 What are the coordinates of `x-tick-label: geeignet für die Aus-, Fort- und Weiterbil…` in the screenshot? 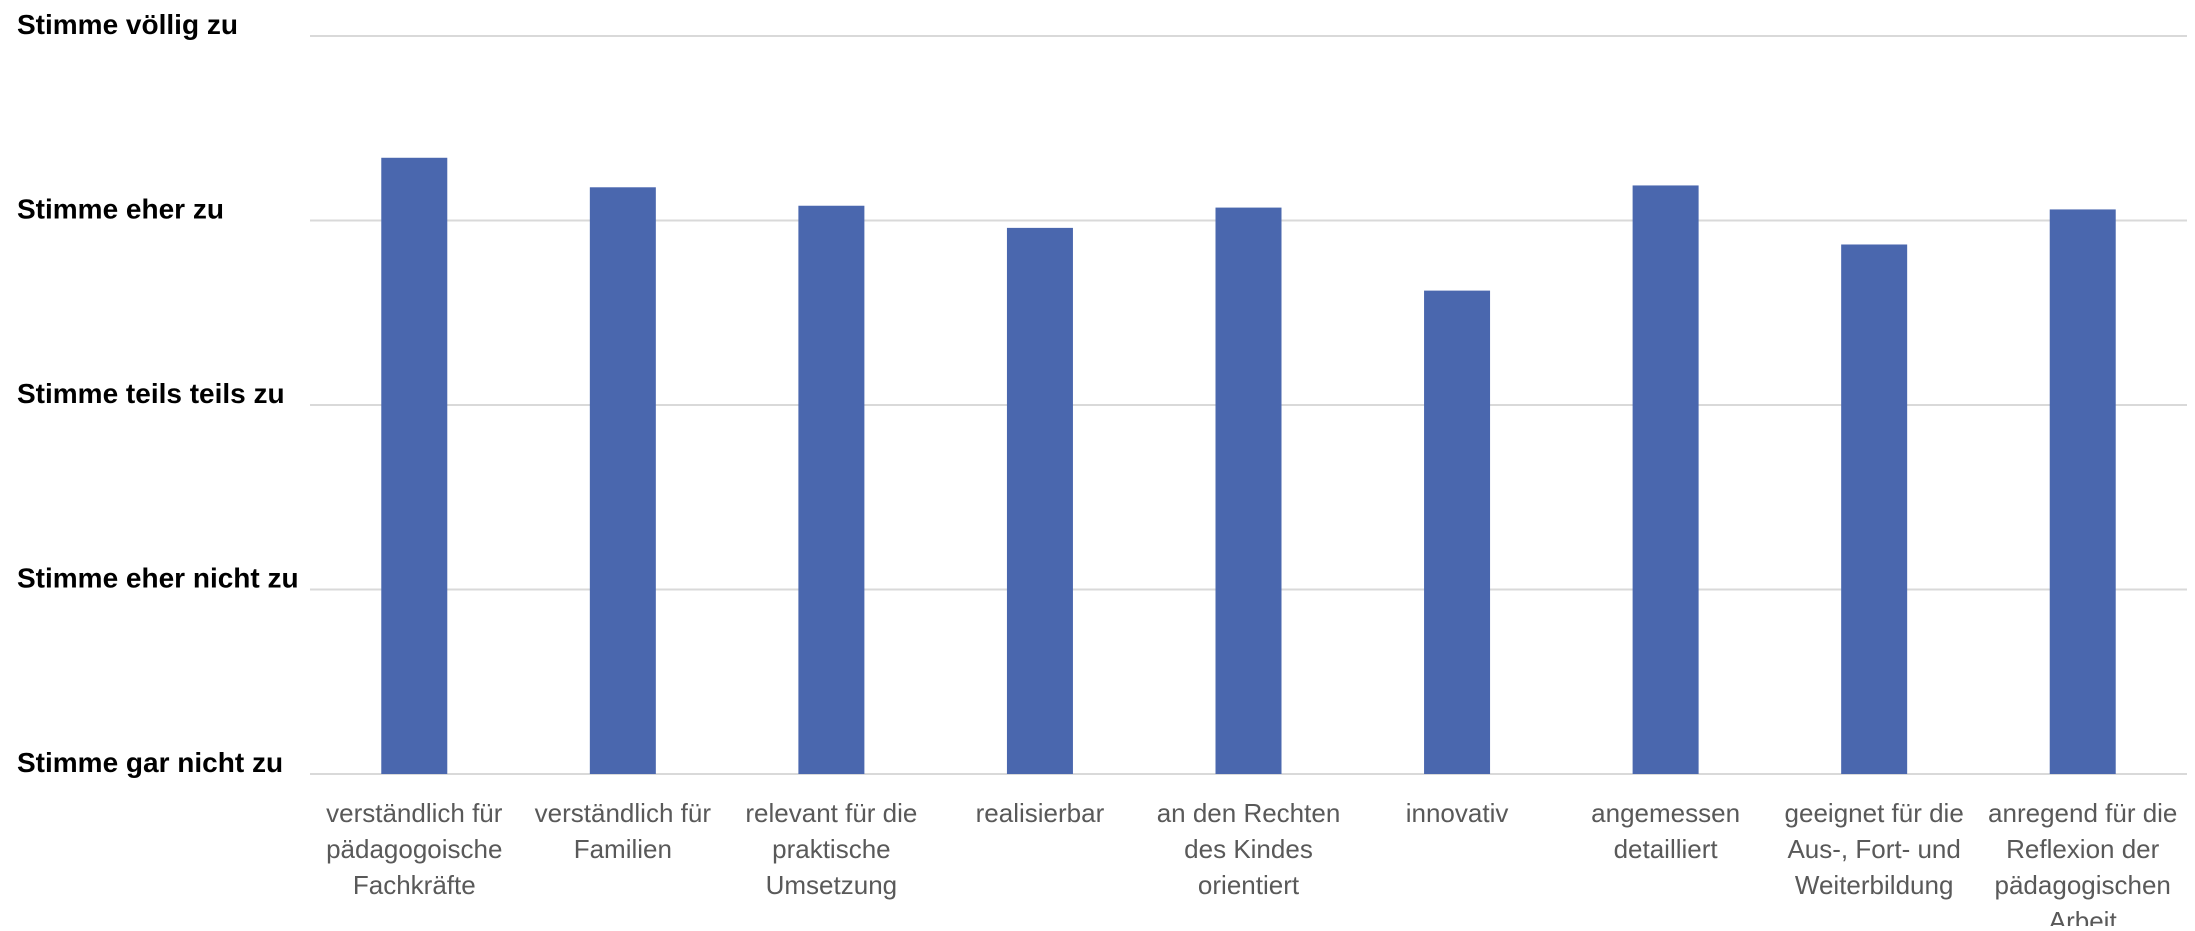 It's located at (1874, 849).